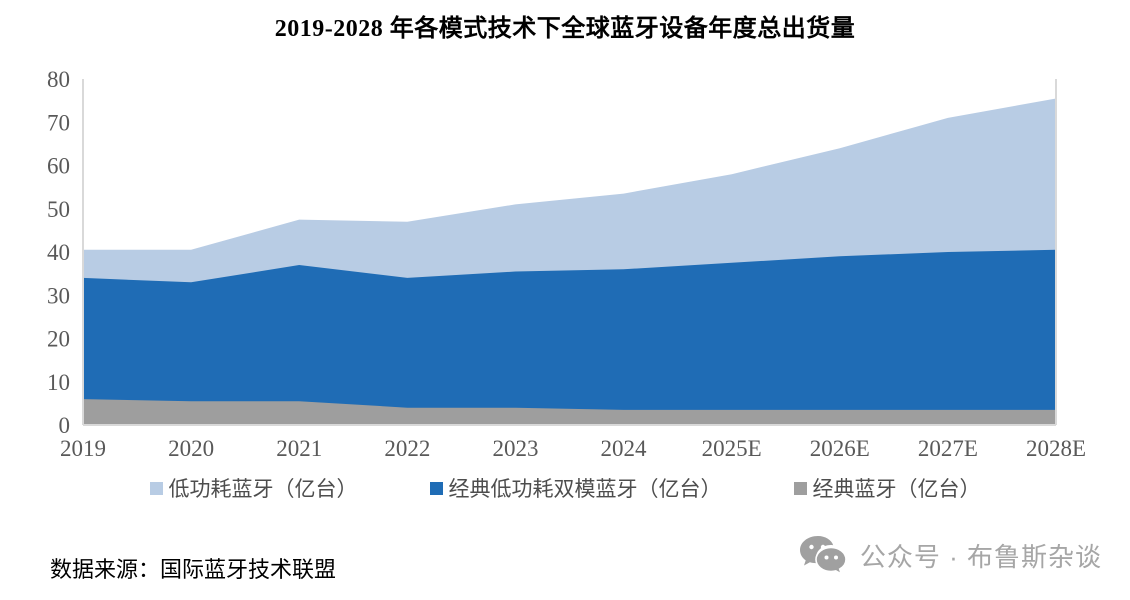  Describe the element at coordinates (156, 488) in the screenshot. I see `legend-swatch-low-energy` at that location.